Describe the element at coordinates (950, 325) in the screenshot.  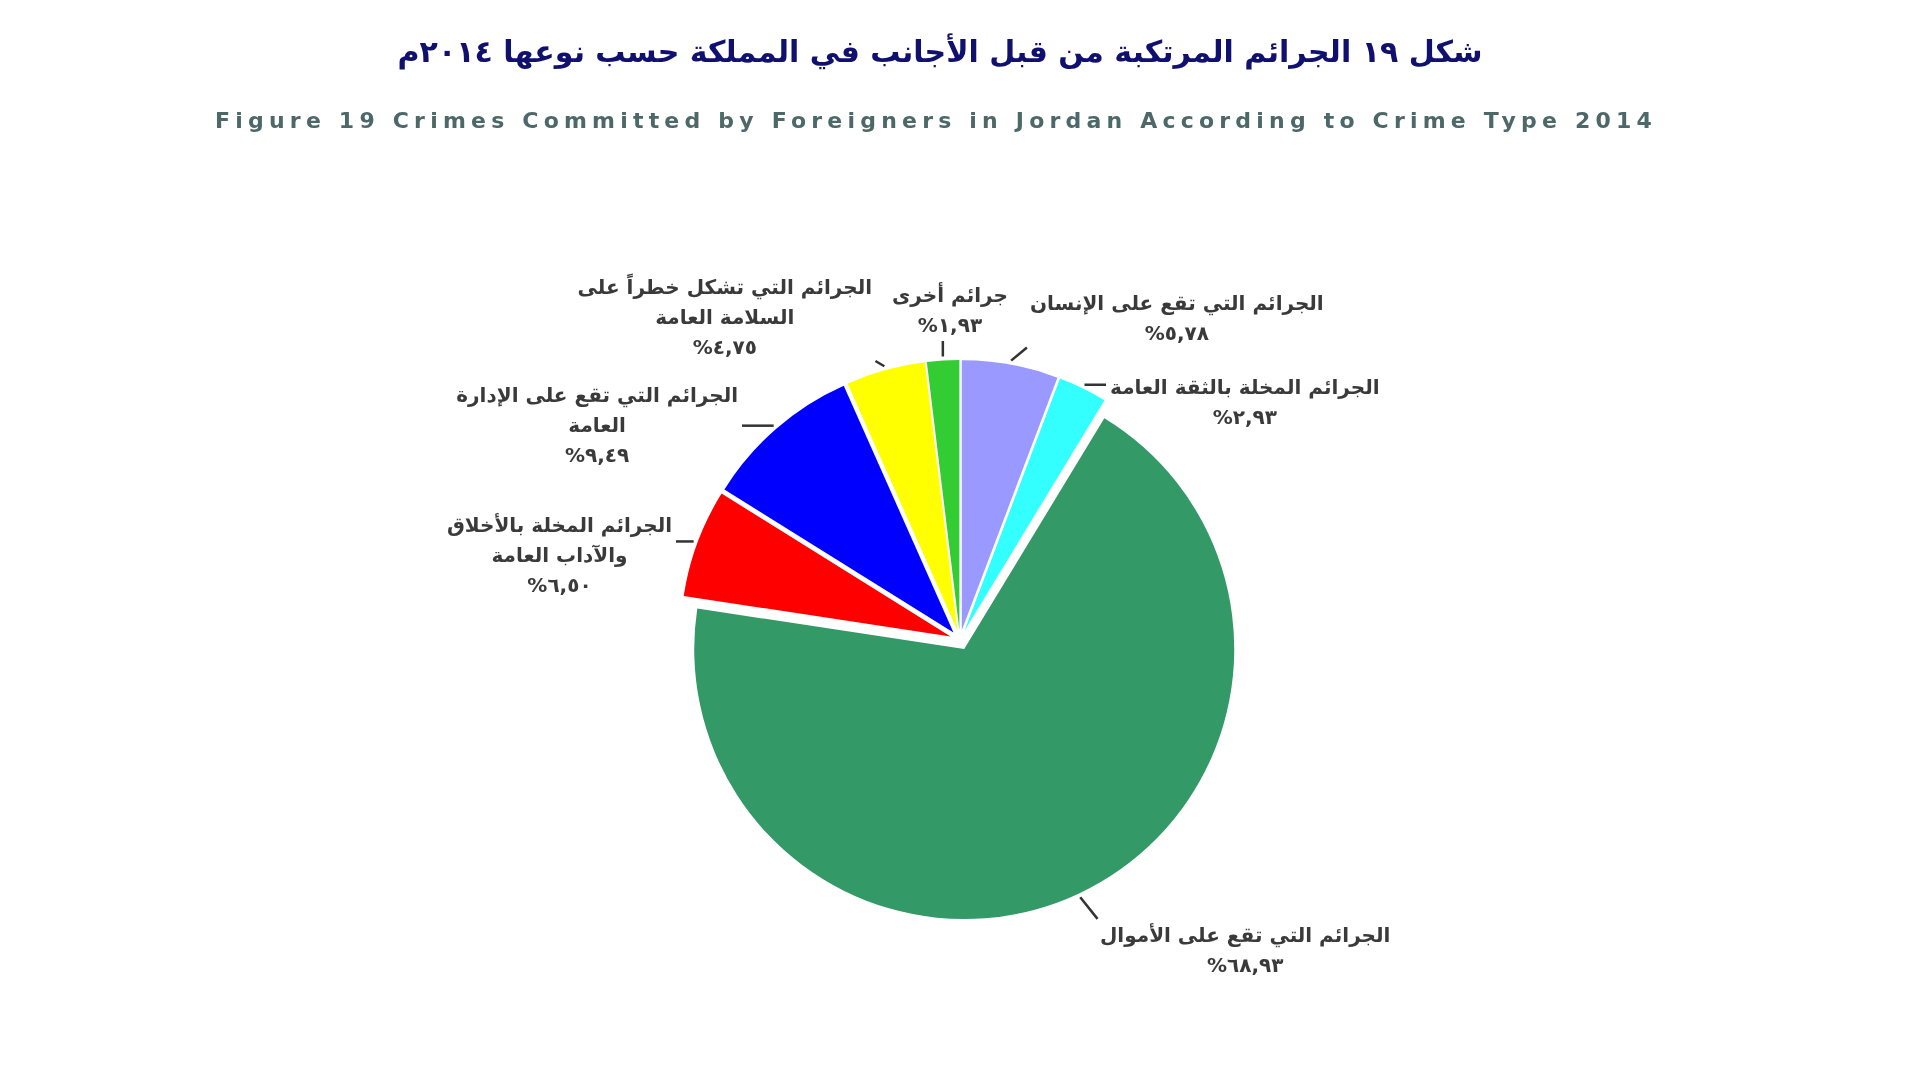
I see `data-label: ١,٩٣%` at that location.